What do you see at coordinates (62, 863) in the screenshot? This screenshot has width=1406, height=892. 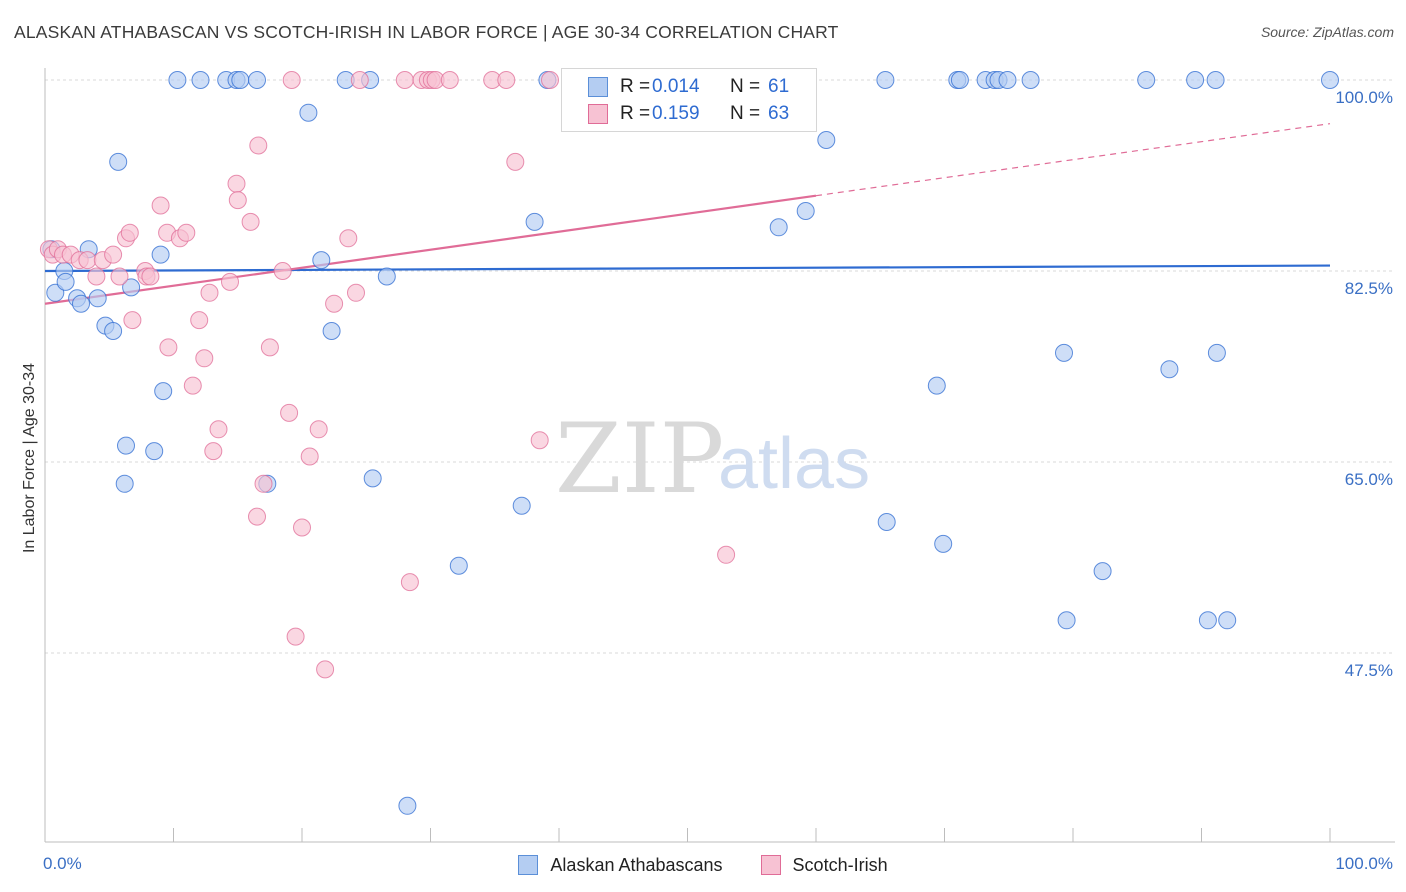 I see `x-tick-label: 0.0%` at bounding box center [62, 863].